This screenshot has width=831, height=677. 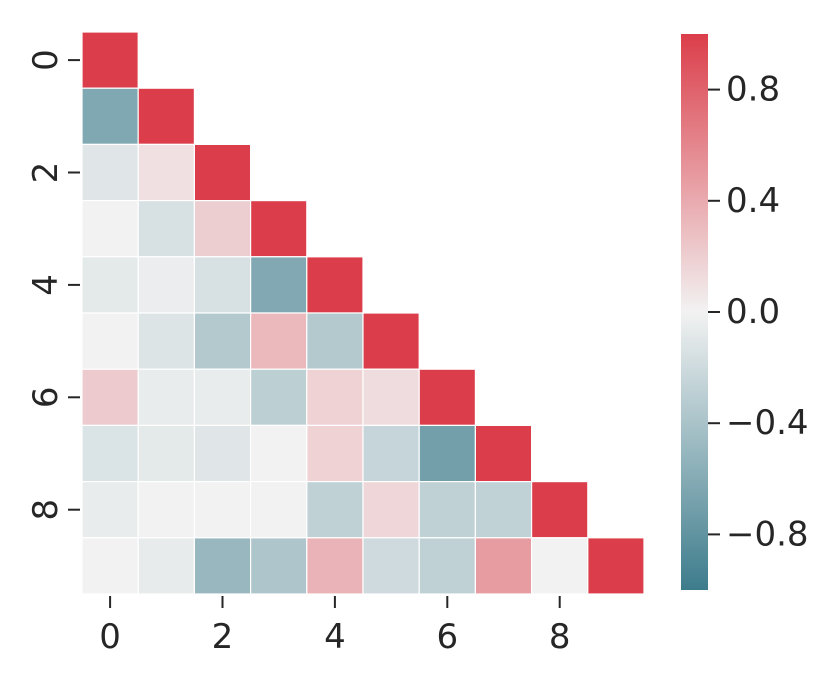 I want to click on colorbar-tick-label: 0.8, so click(x=753, y=90).